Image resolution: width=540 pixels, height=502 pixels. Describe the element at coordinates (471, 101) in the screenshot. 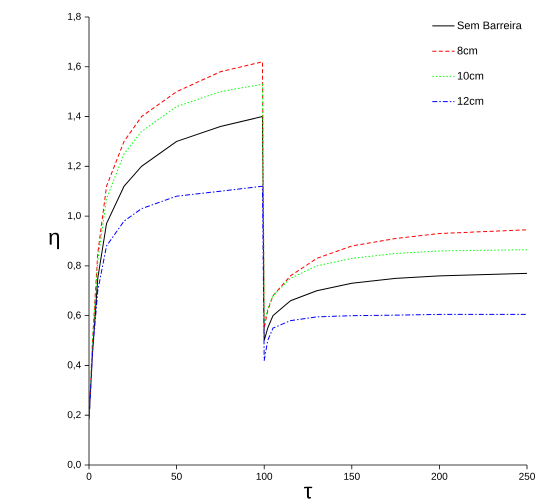

I see `legend-label: 12cm` at that location.